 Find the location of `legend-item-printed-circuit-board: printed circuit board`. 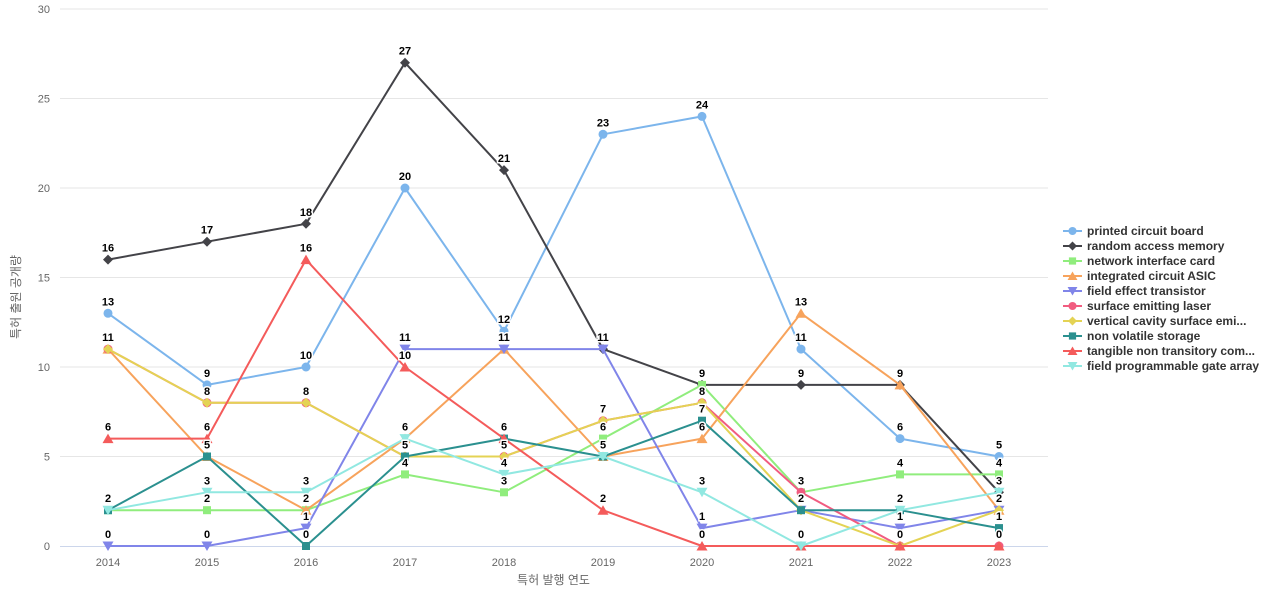

legend-item-printed-circuit-board: printed circuit board is located at coordinates (1161, 230).